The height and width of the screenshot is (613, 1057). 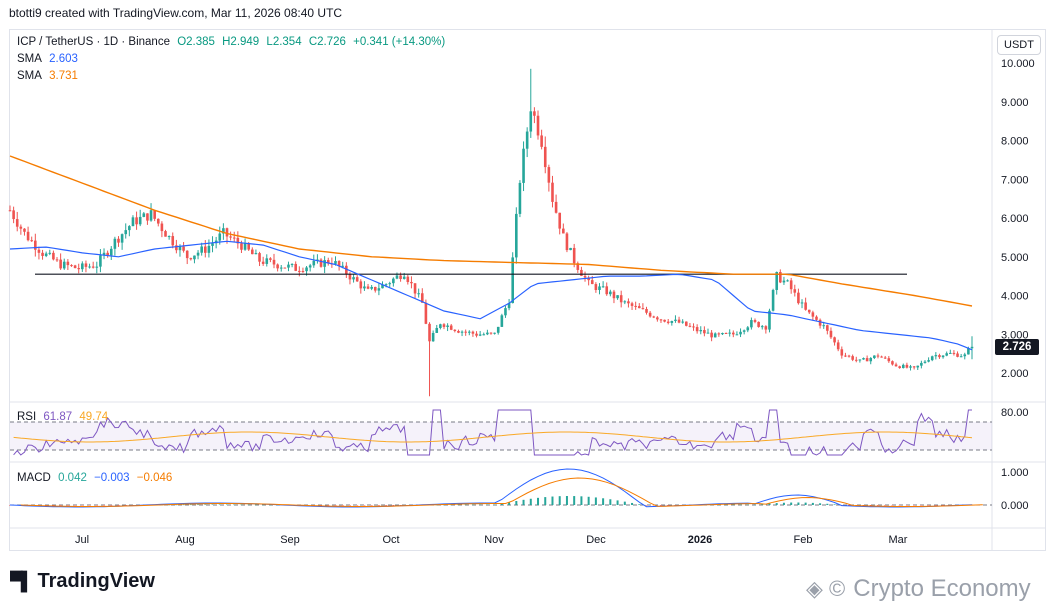 What do you see at coordinates (1015, 258) in the screenshot?
I see `price-tick-label: 5.000` at bounding box center [1015, 258].